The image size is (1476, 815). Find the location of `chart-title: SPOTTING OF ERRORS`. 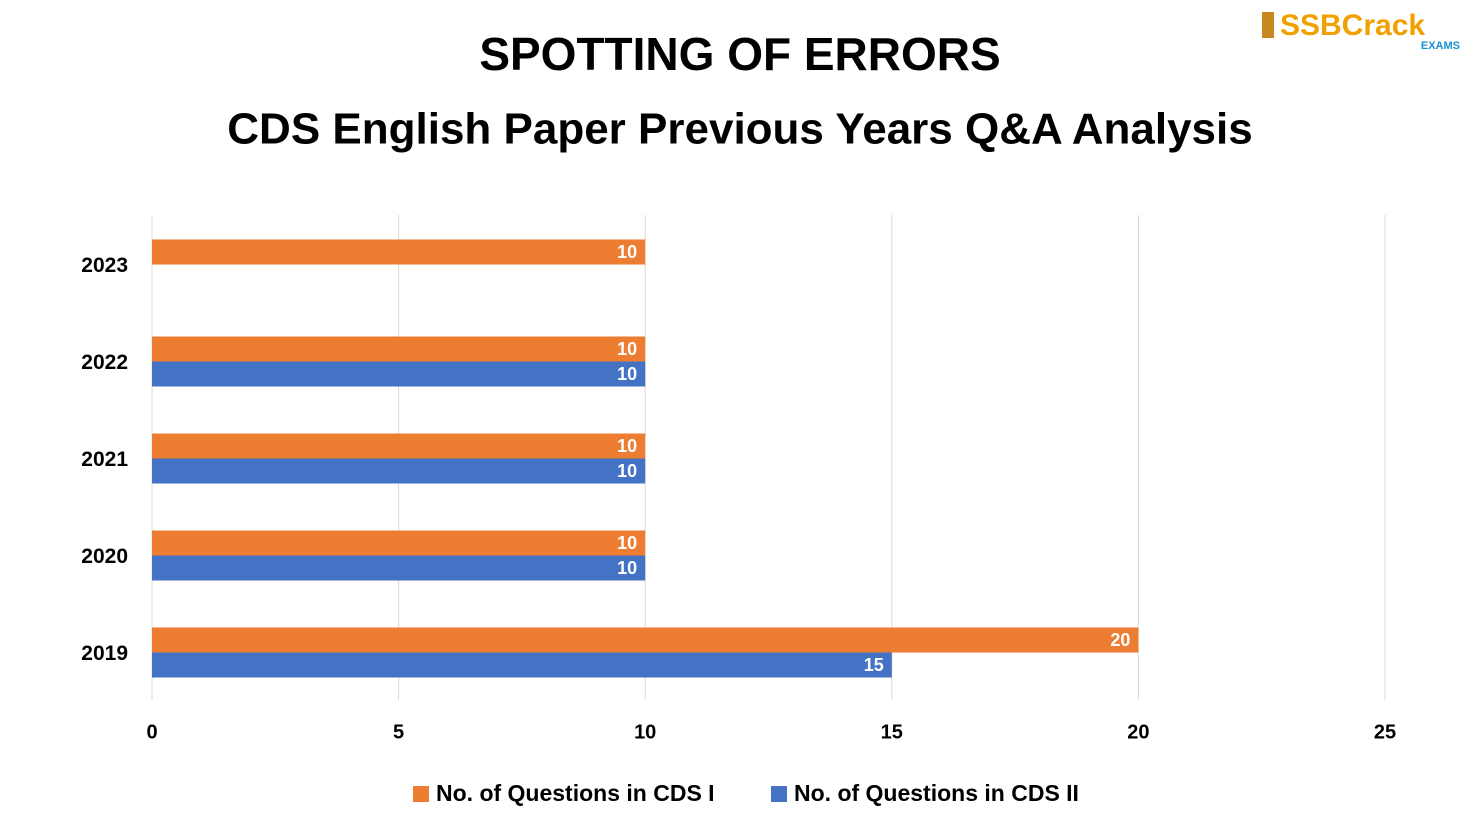

chart-title: SPOTTING OF ERRORS is located at coordinates (739, 54).